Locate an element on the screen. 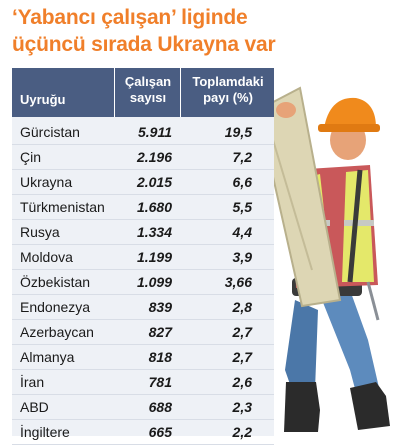  cell-country: Moldova is located at coordinates (46, 257).